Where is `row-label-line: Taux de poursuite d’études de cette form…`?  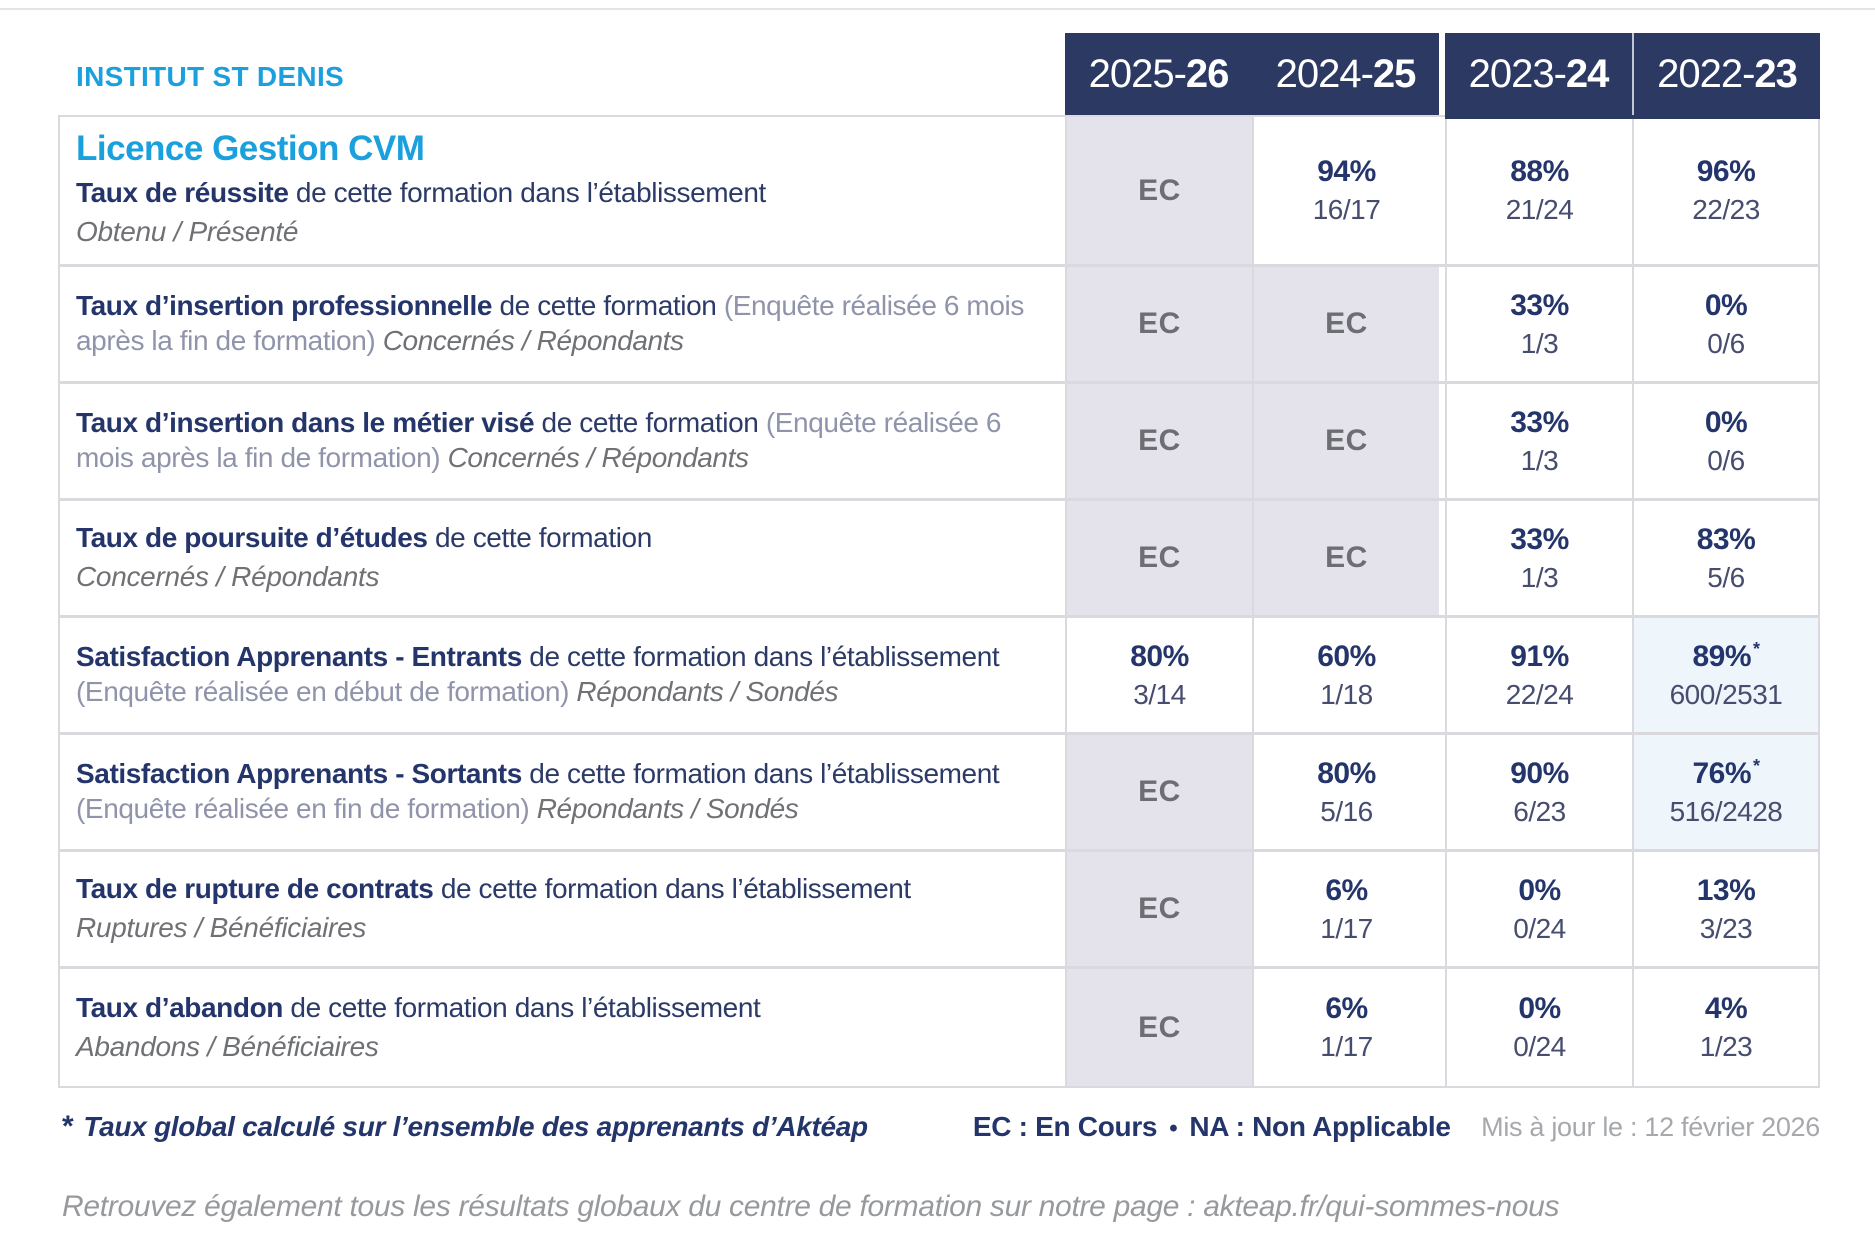 row-label-line: Taux de poursuite d’études de cette form… is located at coordinates (557, 537).